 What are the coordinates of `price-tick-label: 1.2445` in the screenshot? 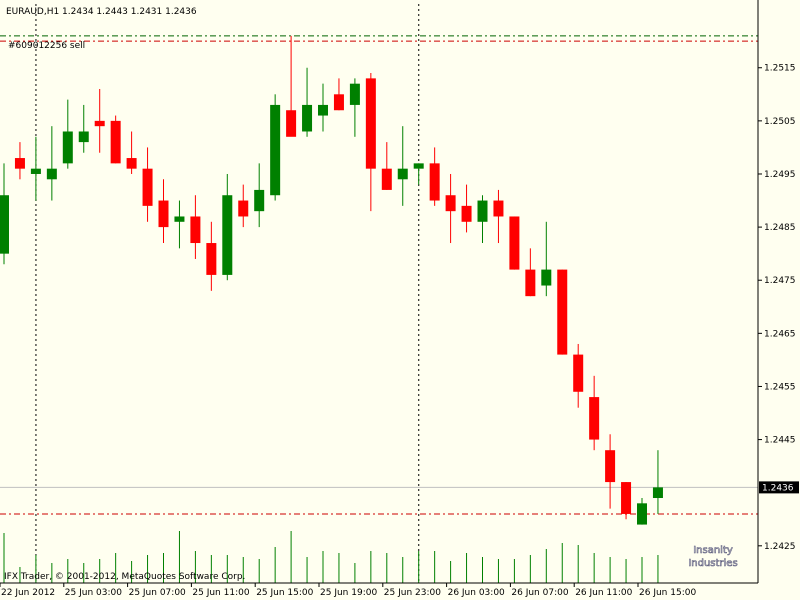 It's located at (780, 441).